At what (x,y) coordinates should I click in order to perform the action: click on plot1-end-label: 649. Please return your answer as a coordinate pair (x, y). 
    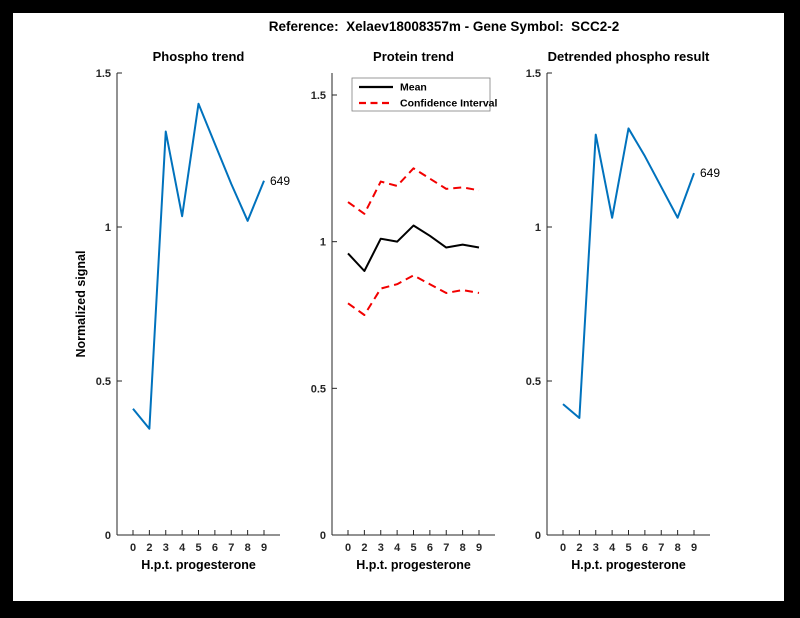
    Looking at the image, I should click on (280, 181).